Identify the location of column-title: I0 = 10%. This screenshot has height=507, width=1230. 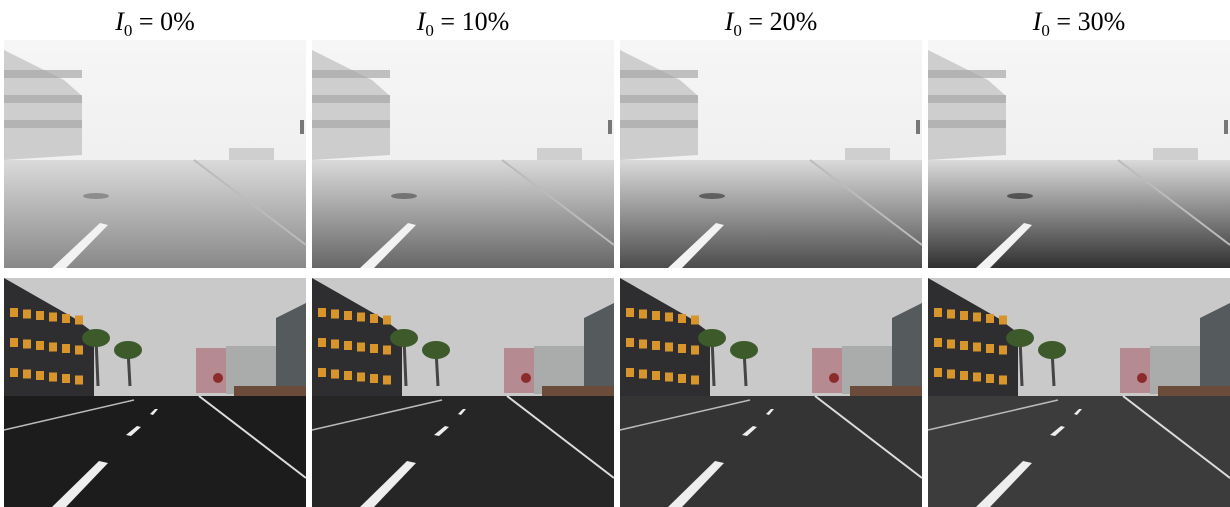
(463, 23).